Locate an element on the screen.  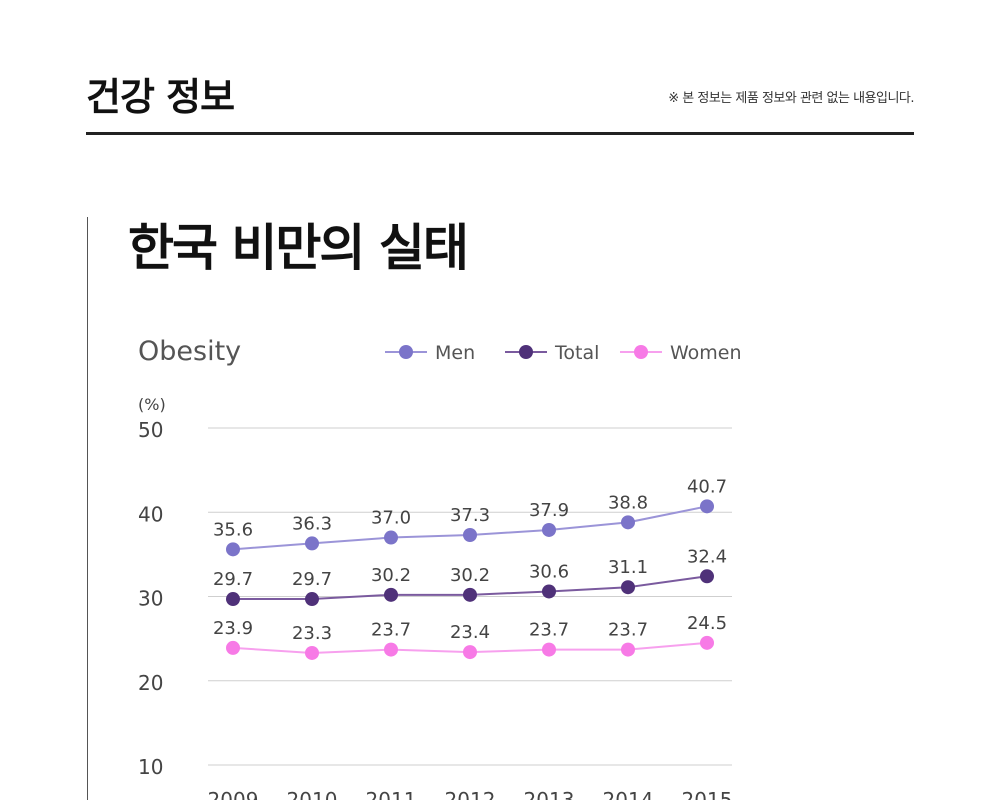
y-tick-label: 40 is located at coordinates (150, 514).